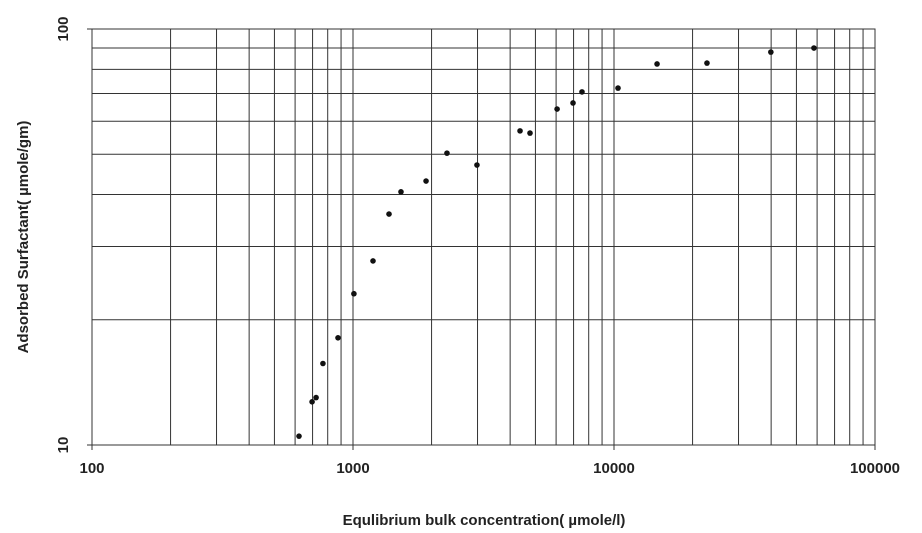 Image resolution: width=922 pixels, height=533 pixels. What do you see at coordinates (614, 468) in the screenshot?
I see `x-tick-label: 10000` at bounding box center [614, 468].